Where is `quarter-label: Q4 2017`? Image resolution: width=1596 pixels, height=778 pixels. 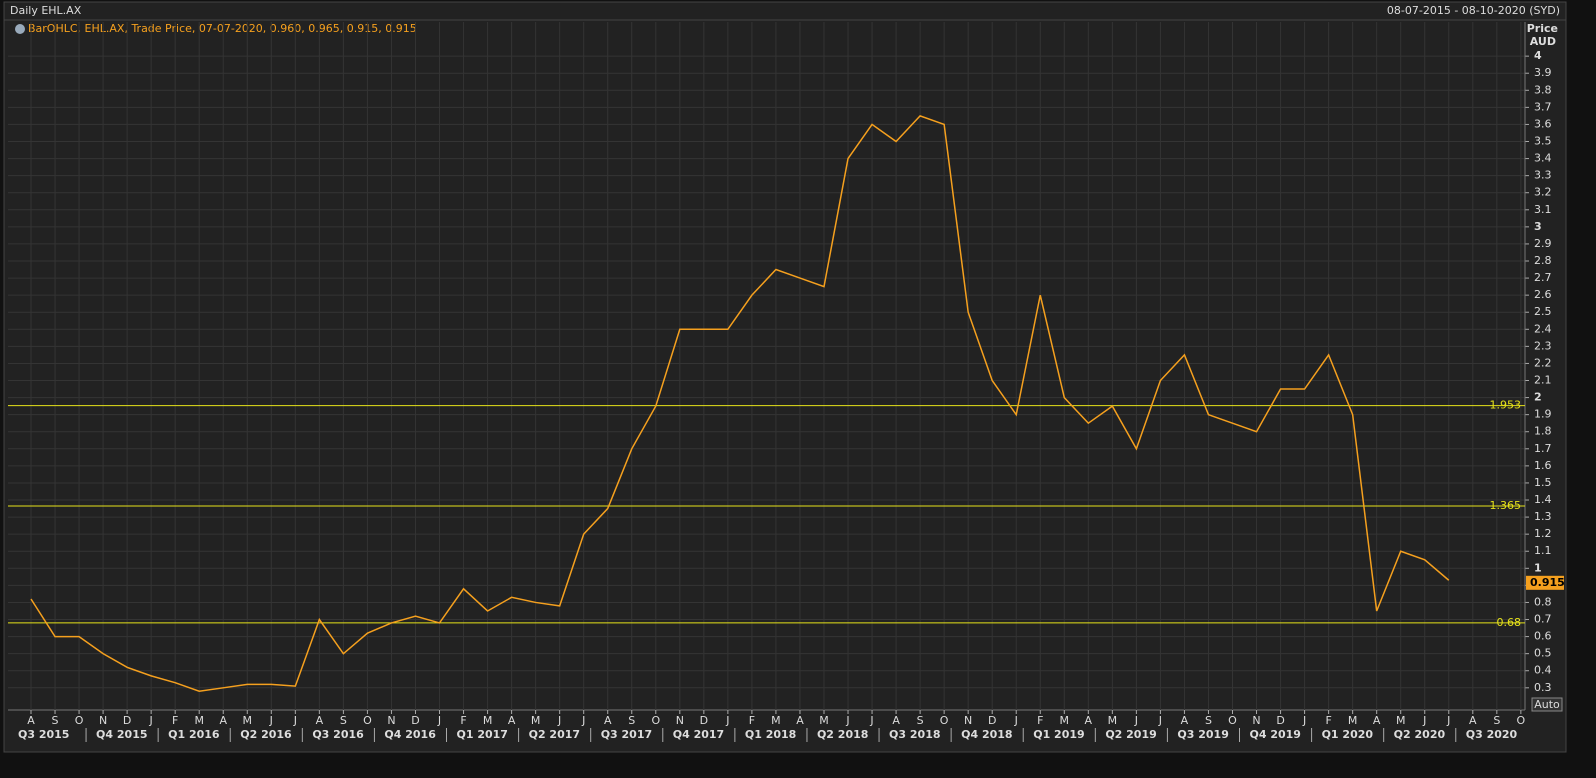
quarter-label: Q4 2017 is located at coordinates (698, 734).